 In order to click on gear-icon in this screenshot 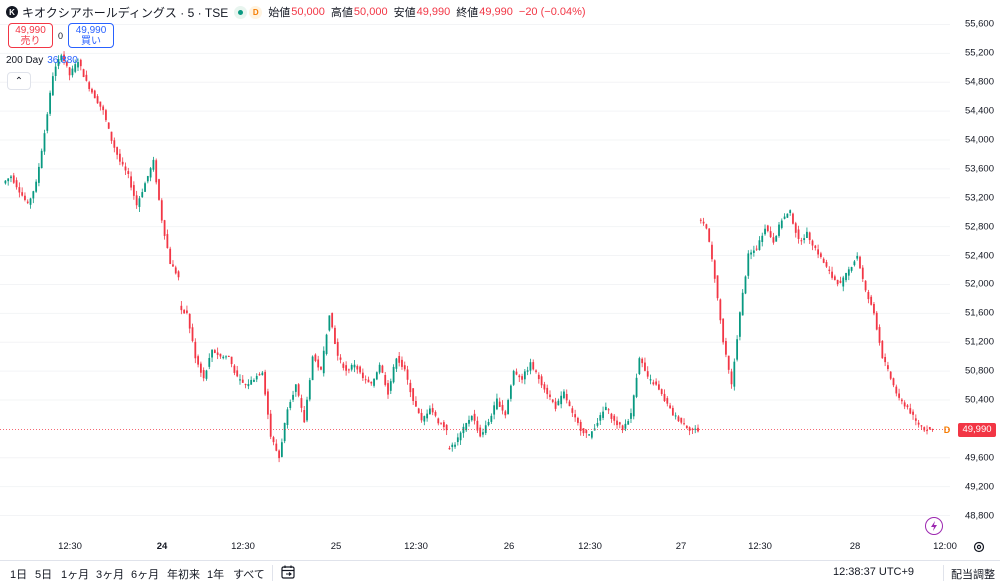, I will do `click(979, 547)`.